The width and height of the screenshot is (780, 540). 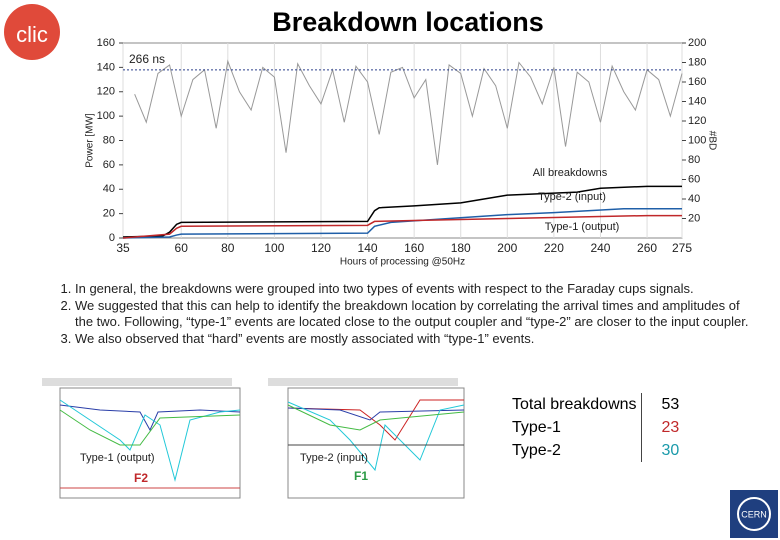 What do you see at coordinates (662, 450) in the screenshot?
I see `table-cell: 30` at bounding box center [662, 450].